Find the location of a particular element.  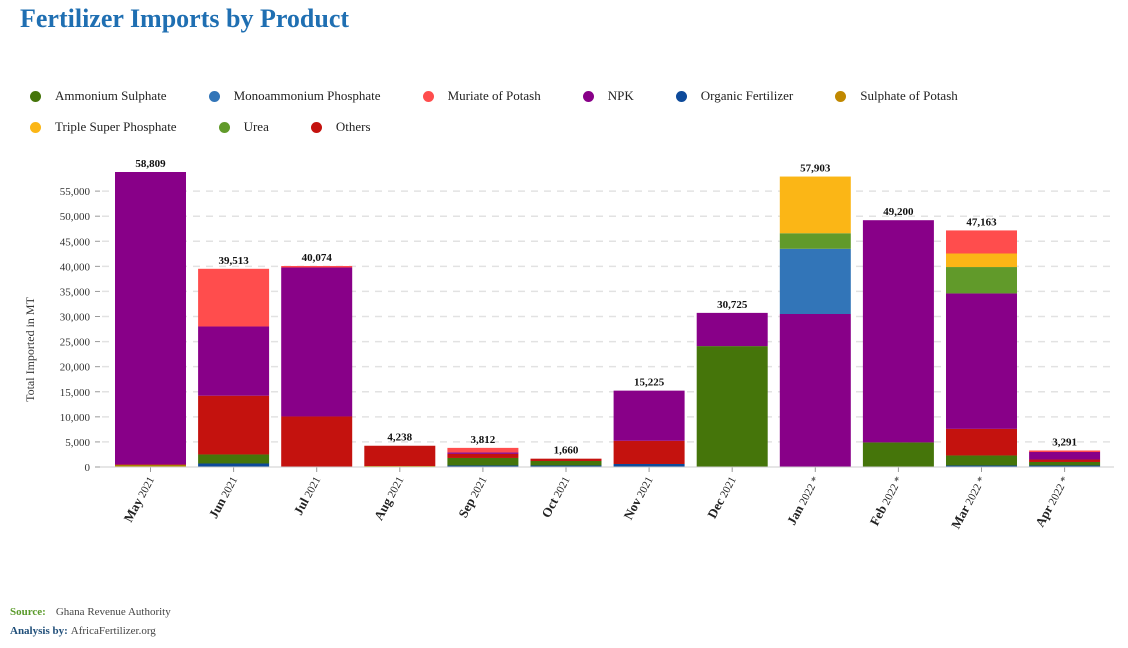

legend-item-sulphate-of-potash: Sulphate of Potash is located at coordinates (892, 96).